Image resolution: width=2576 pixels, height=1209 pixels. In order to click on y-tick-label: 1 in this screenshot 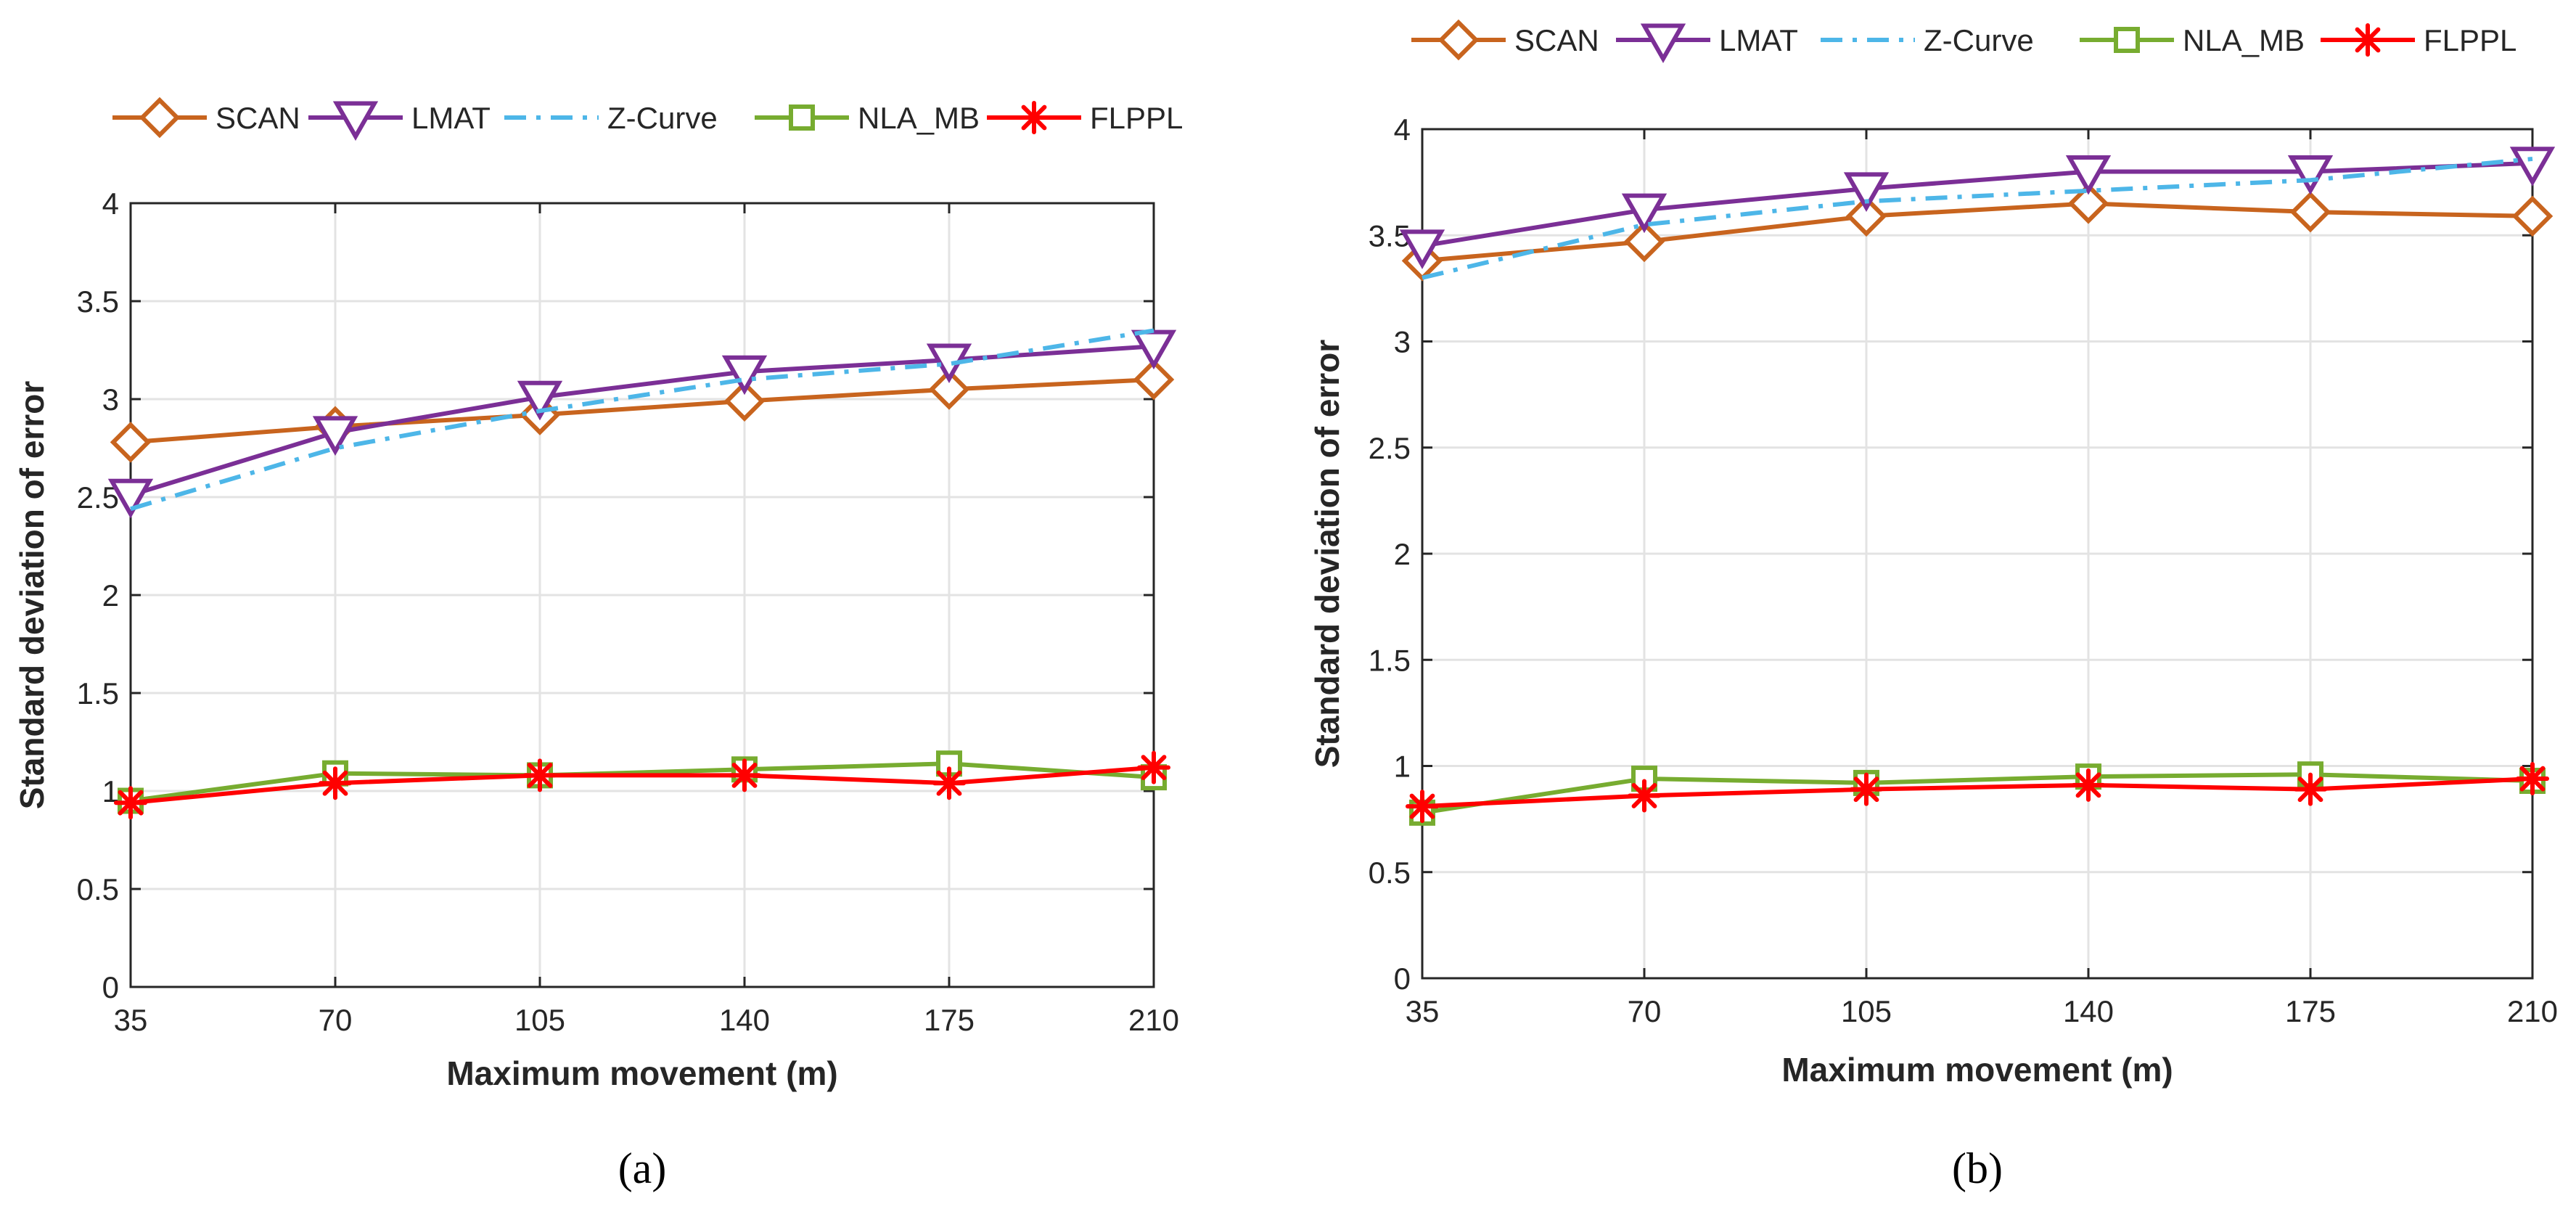, I will do `click(110, 791)`.